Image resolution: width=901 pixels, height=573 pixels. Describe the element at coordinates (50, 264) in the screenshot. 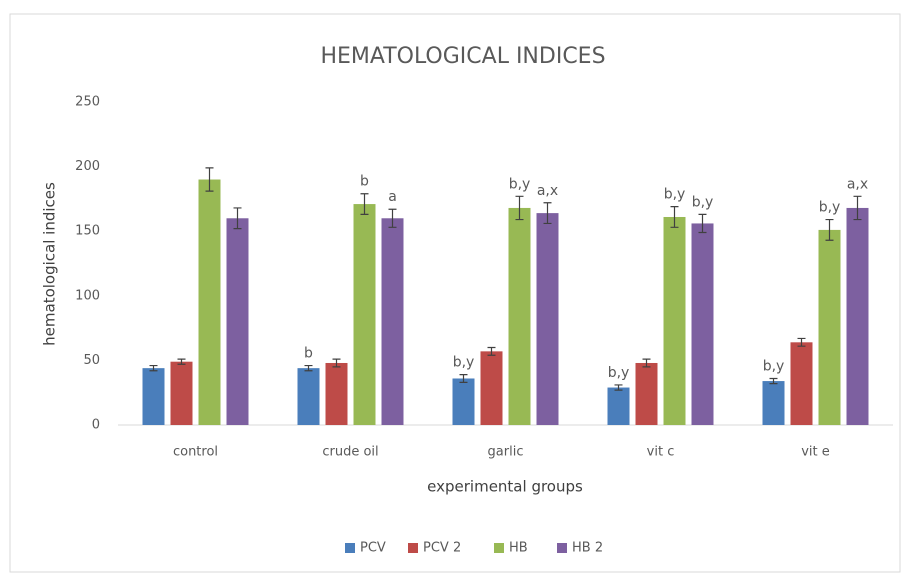

I see `y-axis-label: hematological indices` at that location.